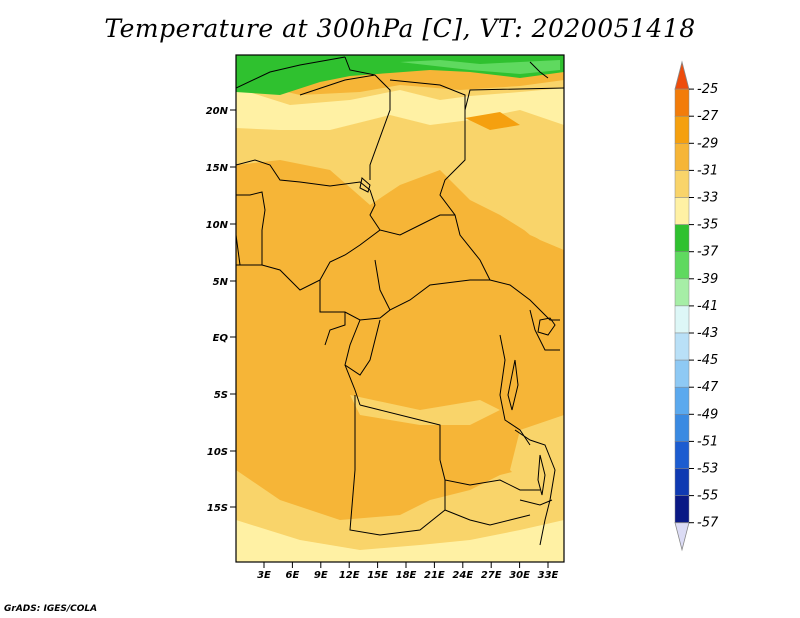 The width and height of the screenshot is (800, 618). What do you see at coordinates (291, 72) in the screenshot?
I see `border-algeria` at bounding box center [291, 72].